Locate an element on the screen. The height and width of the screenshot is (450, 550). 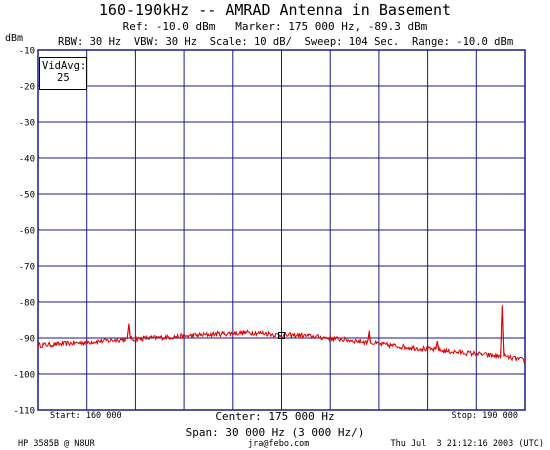
start-frequency: Start: 160 000 is located at coordinates (86, 416).